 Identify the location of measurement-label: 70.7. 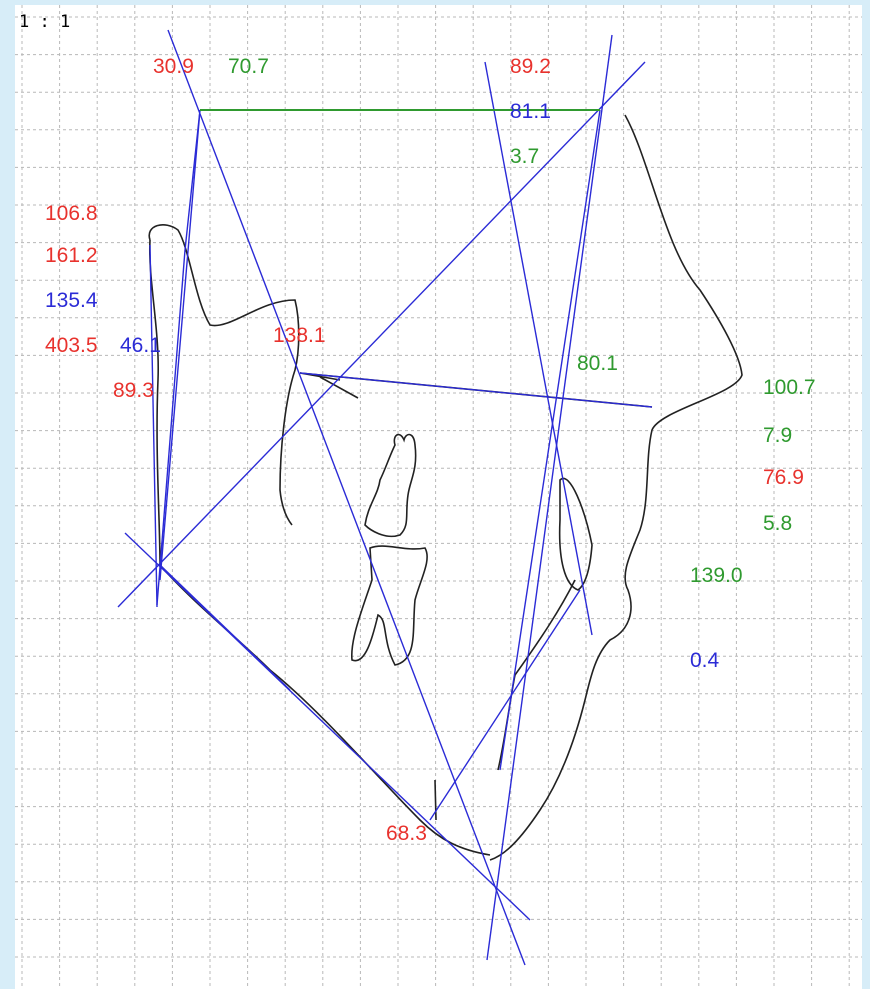
(248, 66).